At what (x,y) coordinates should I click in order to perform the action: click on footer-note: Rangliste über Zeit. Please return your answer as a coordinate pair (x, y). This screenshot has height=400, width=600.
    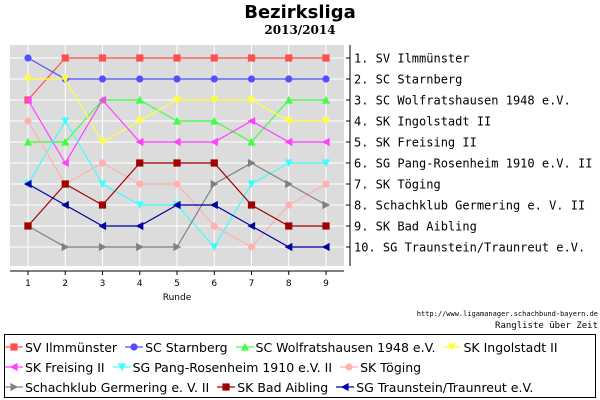
    Looking at the image, I should click on (546, 326).